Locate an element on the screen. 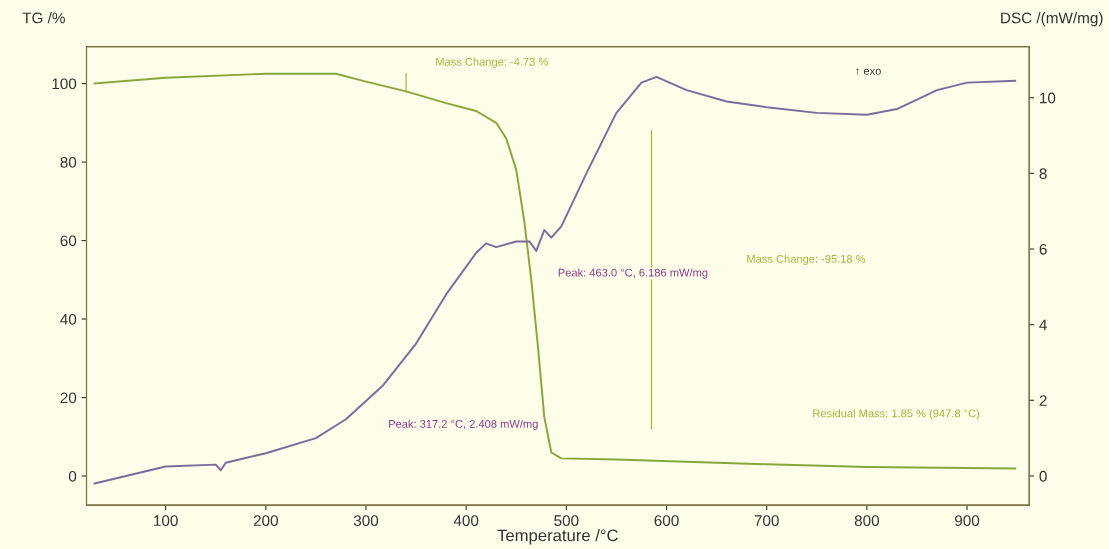  y2-tick-label: 6 is located at coordinates (1043, 249).